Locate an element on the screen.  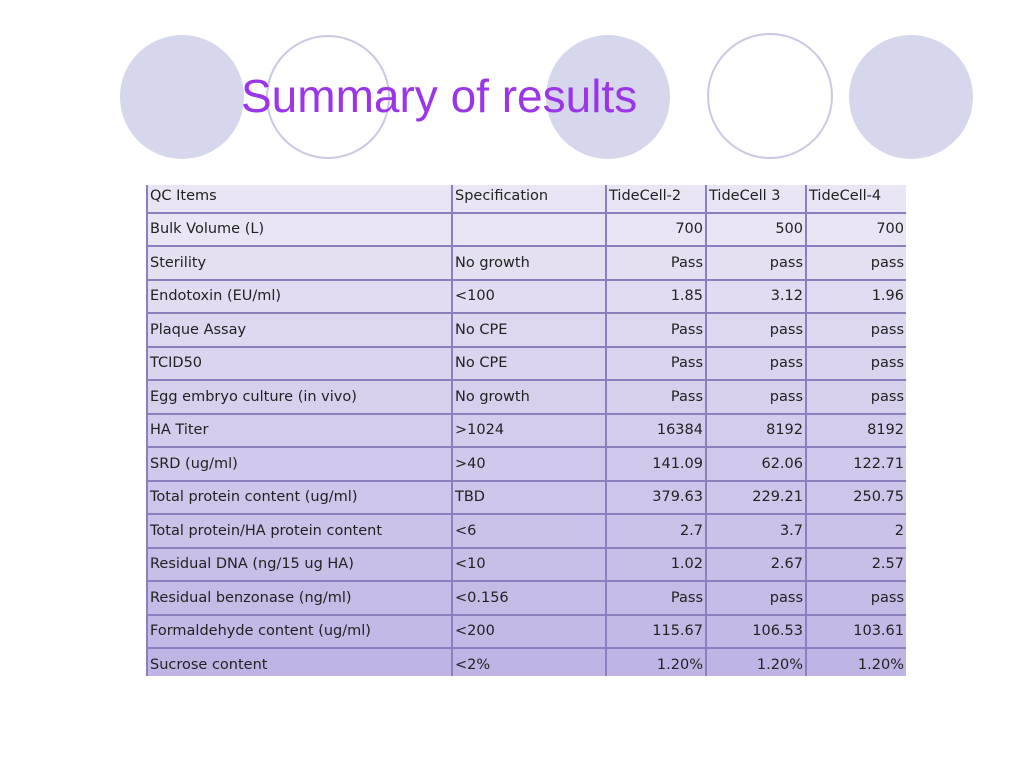
tidecell-3-cell: 1.20% is located at coordinates (756, 661).